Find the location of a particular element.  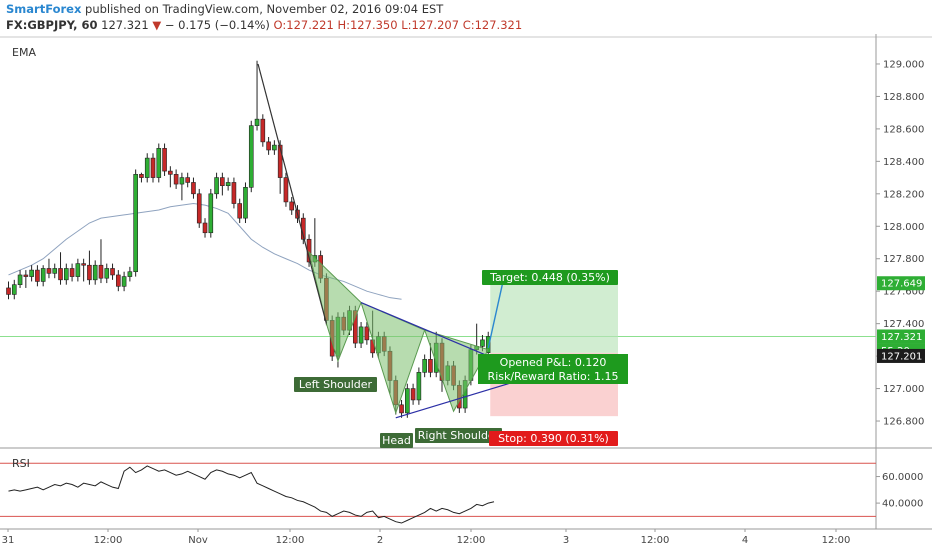

label-left-shoulder is located at coordinates (335, 384).